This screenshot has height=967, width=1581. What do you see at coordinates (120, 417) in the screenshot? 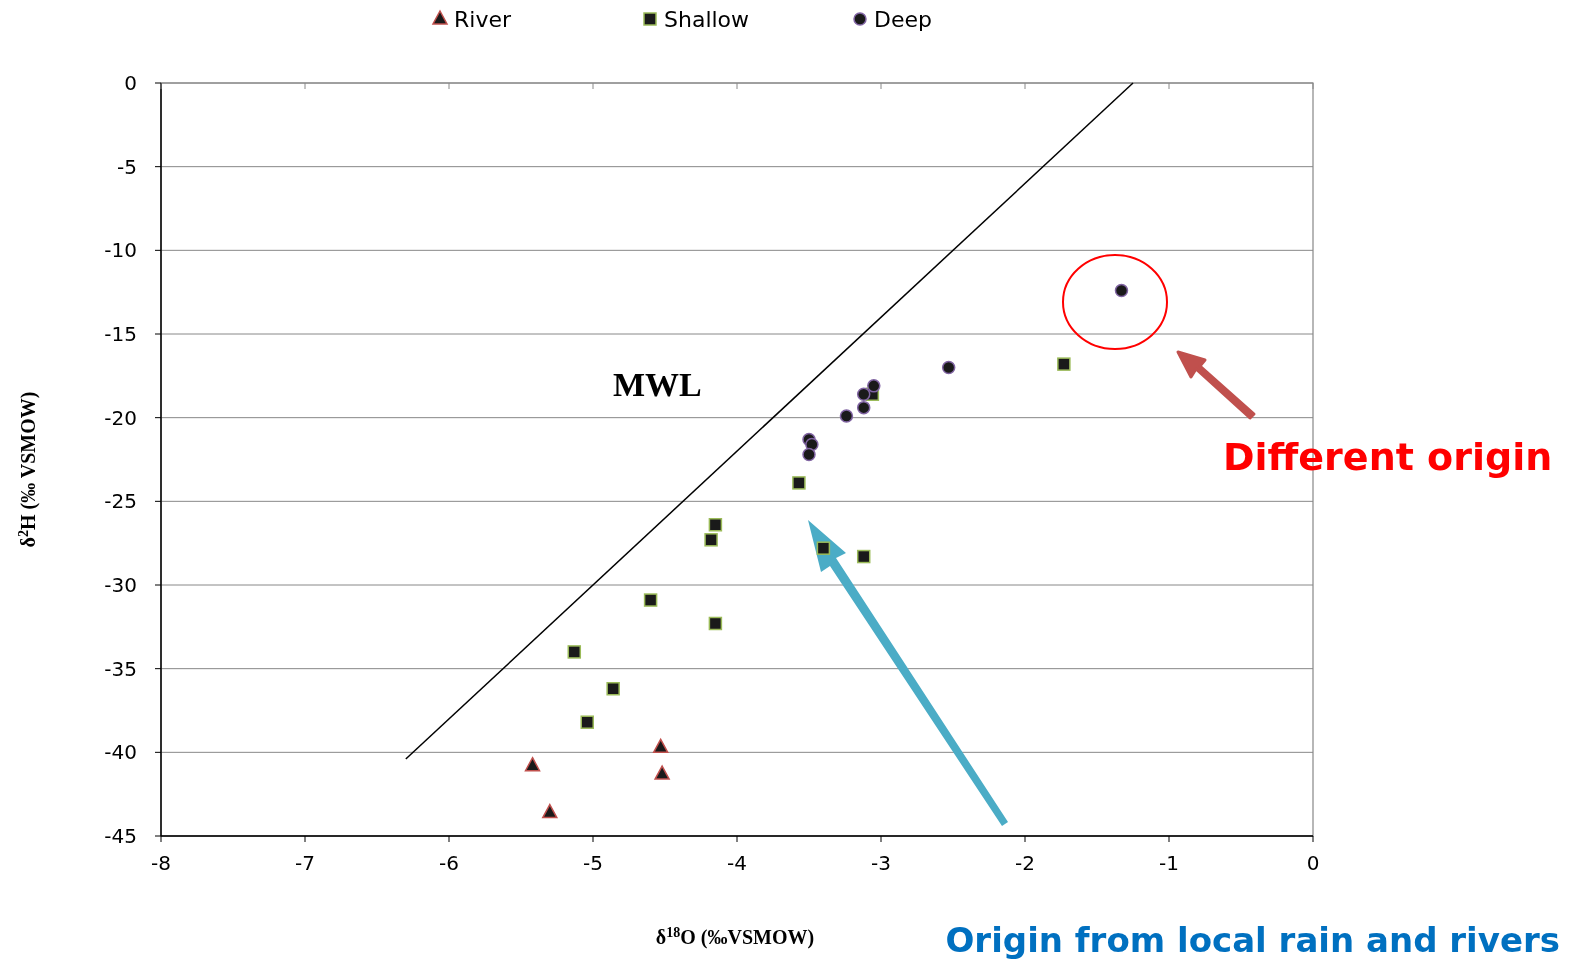
I see `y-tick-label: -20` at bounding box center [120, 417].